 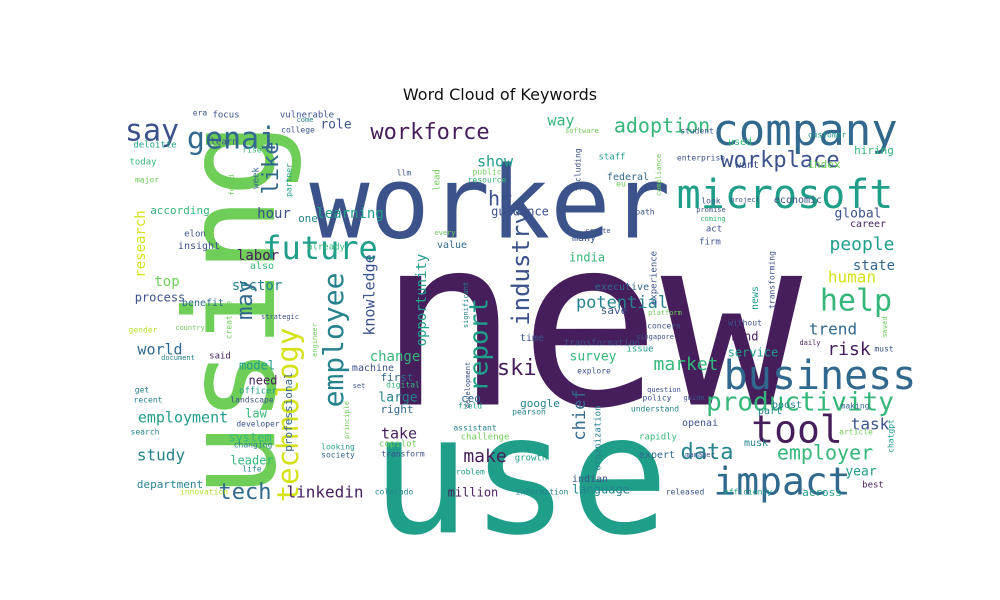 What do you see at coordinates (664, 390) in the screenshot?
I see `word-question: question` at bounding box center [664, 390].